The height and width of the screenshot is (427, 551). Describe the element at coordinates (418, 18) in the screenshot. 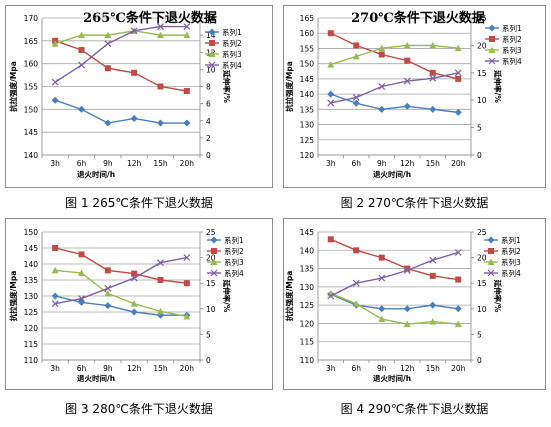

I see `chart-title: 270℃条件下退火数据` at that location.